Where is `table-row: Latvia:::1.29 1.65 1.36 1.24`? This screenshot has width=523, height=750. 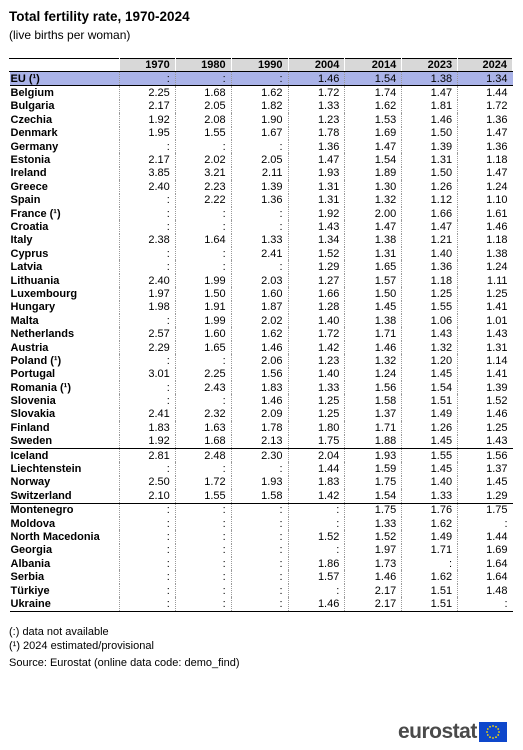 table-row: Latvia:::1.29 1.65 1.36 1.24 is located at coordinates (261, 267).